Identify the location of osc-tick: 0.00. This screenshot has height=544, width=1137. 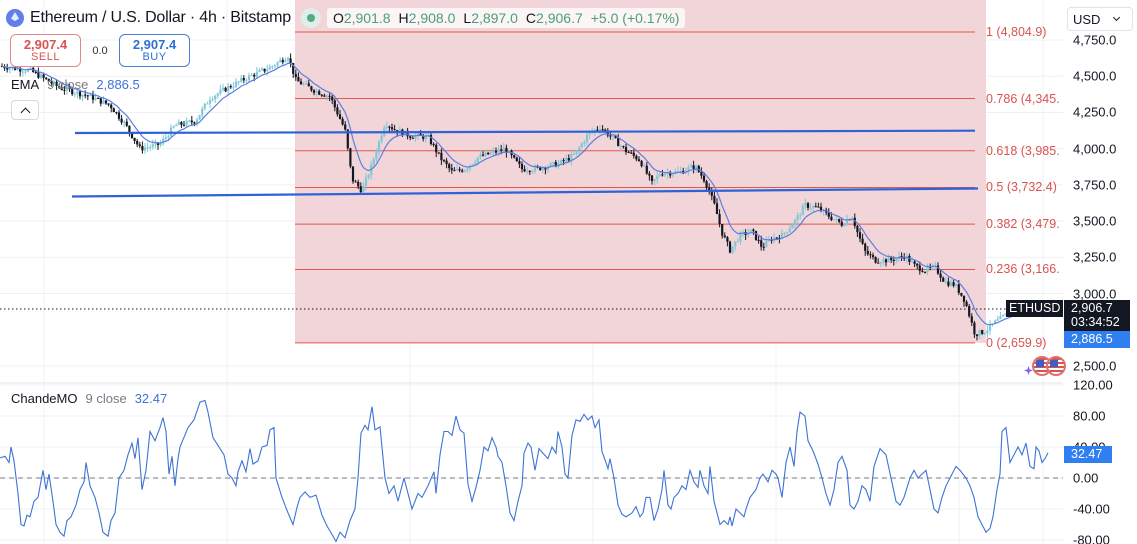
(1086, 478).